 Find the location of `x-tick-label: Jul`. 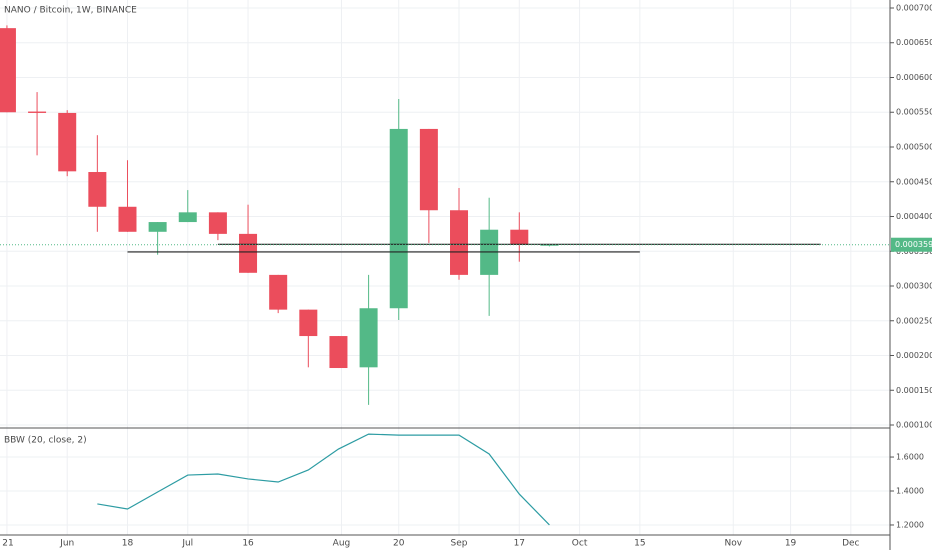

x-tick-label: Jul is located at coordinates (187, 544).